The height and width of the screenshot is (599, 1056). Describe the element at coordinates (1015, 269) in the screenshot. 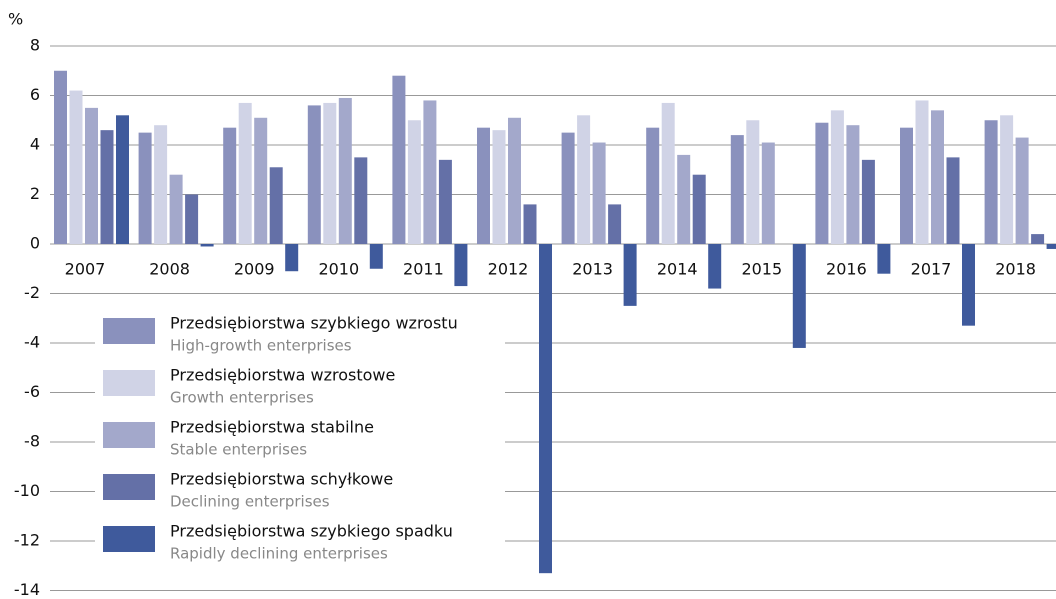

I see `x-tick-label: 2018` at that location.